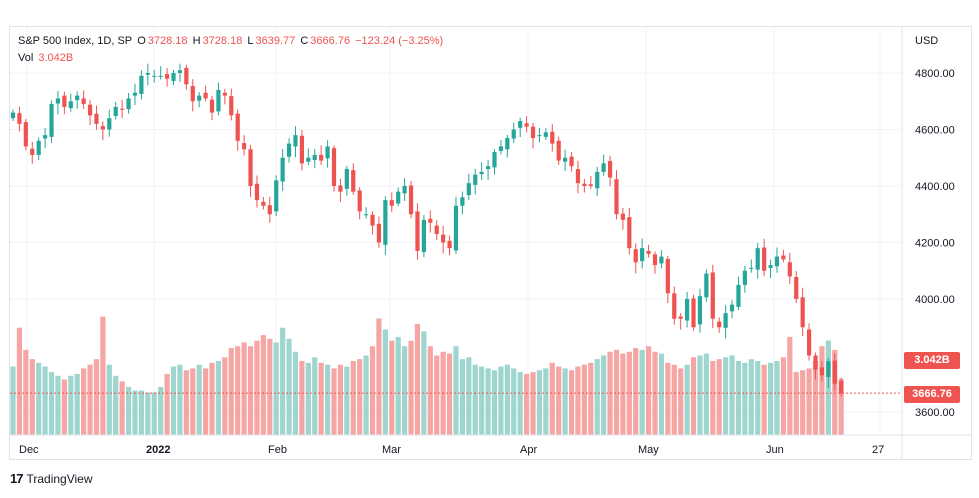  I want to click on price-tick-label: 4000.00, so click(935, 300).